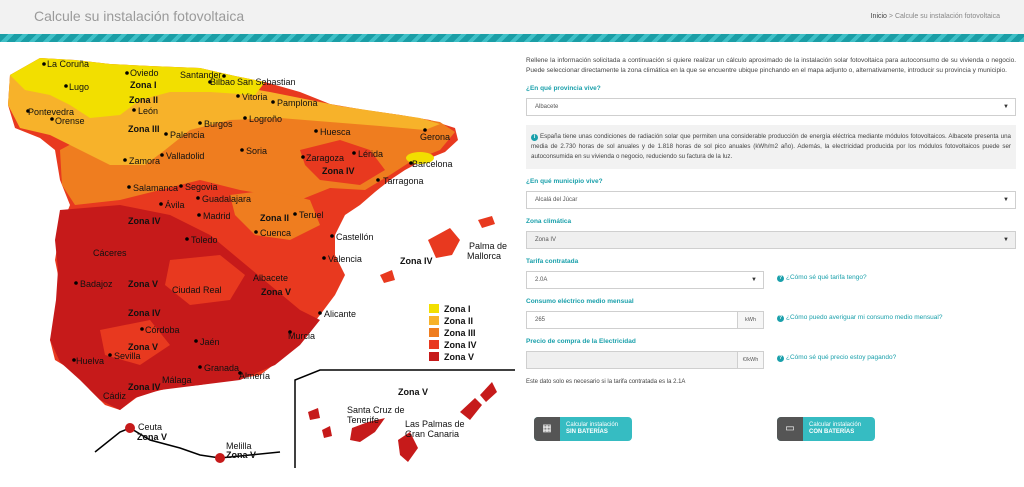 This screenshot has width=1024, height=487. Describe the element at coordinates (512, 38) in the screenshot. I see `header-stripe` at that location.